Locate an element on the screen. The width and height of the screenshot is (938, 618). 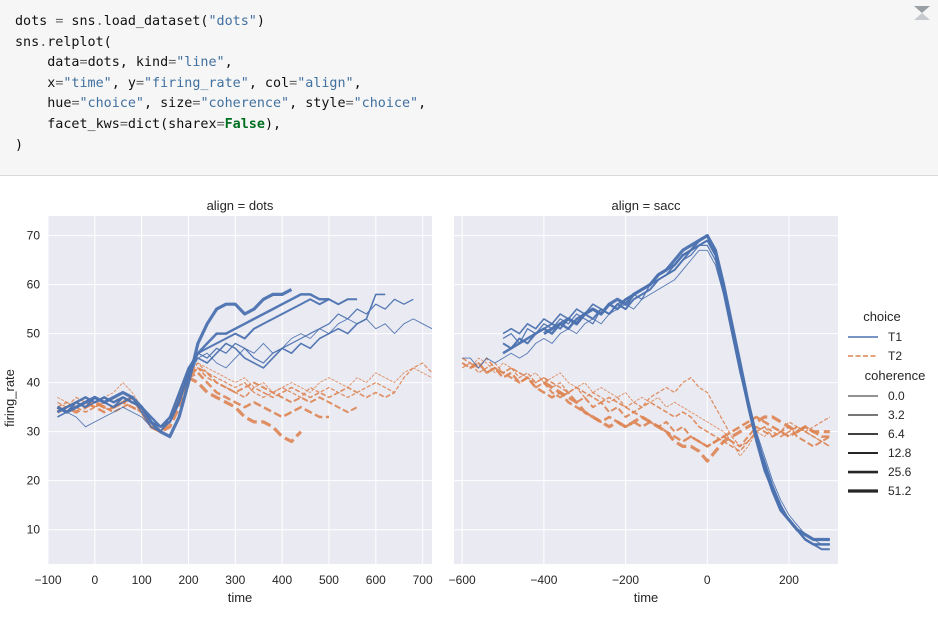
x-tick-label: 600 is located at coordinates (376, 580).